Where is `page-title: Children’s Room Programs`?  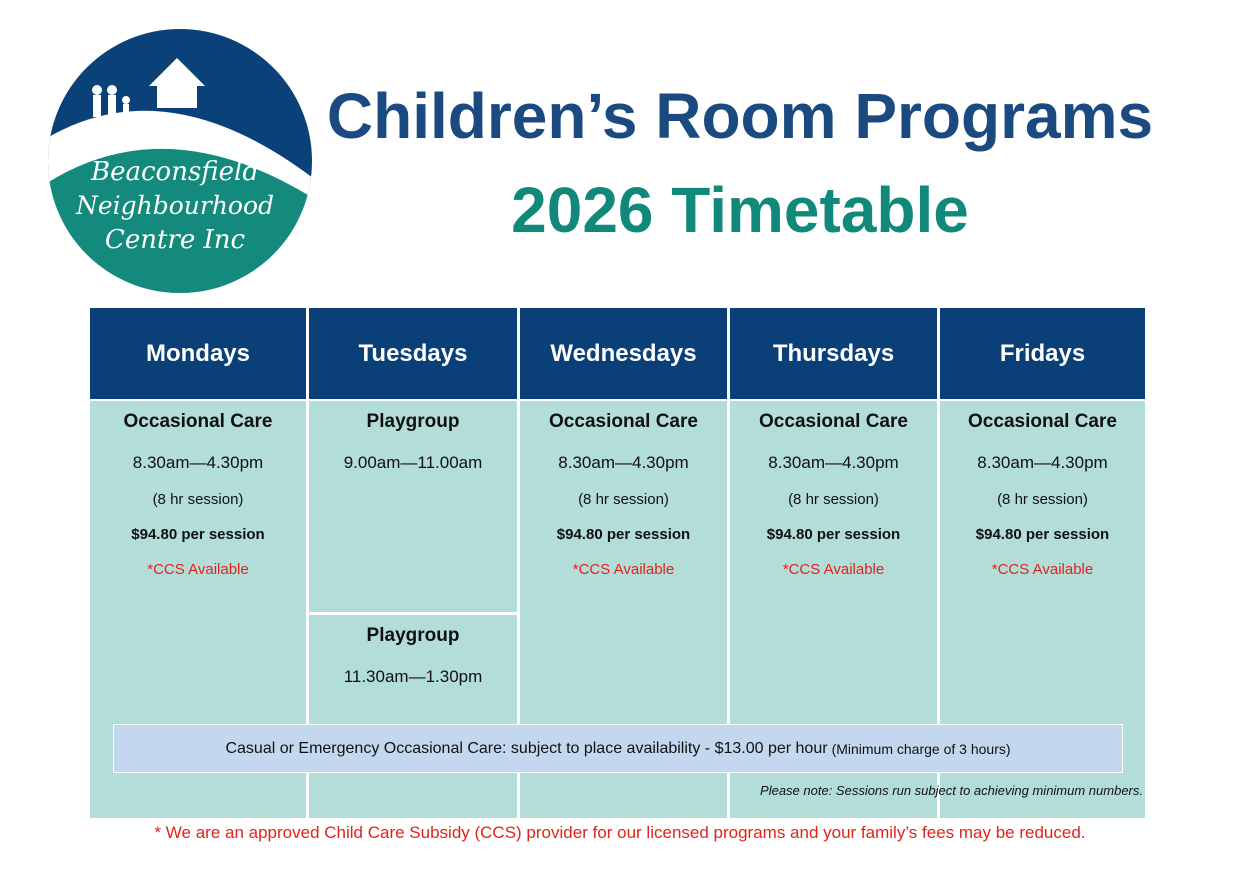
page-title: Children’s Room Programs is located at coordinates (740, 116).